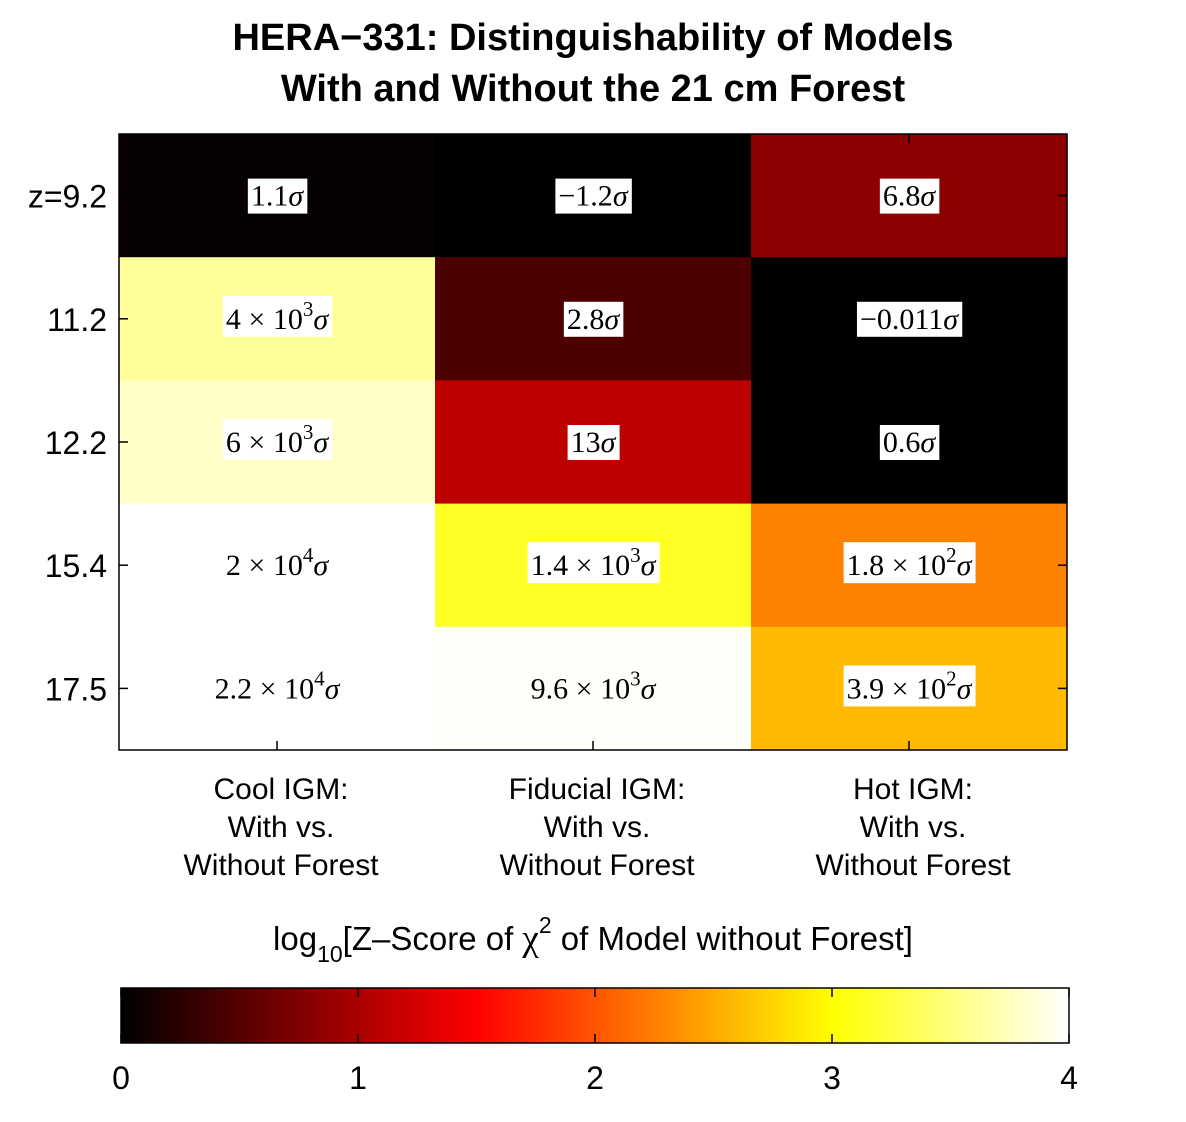 This screenshot has width=1186, height=1122. What do you see at coordinates (595, 1078) in the screenshot?
I see `colorbar-tick-label: 2` at bounding box center [595, 1078].